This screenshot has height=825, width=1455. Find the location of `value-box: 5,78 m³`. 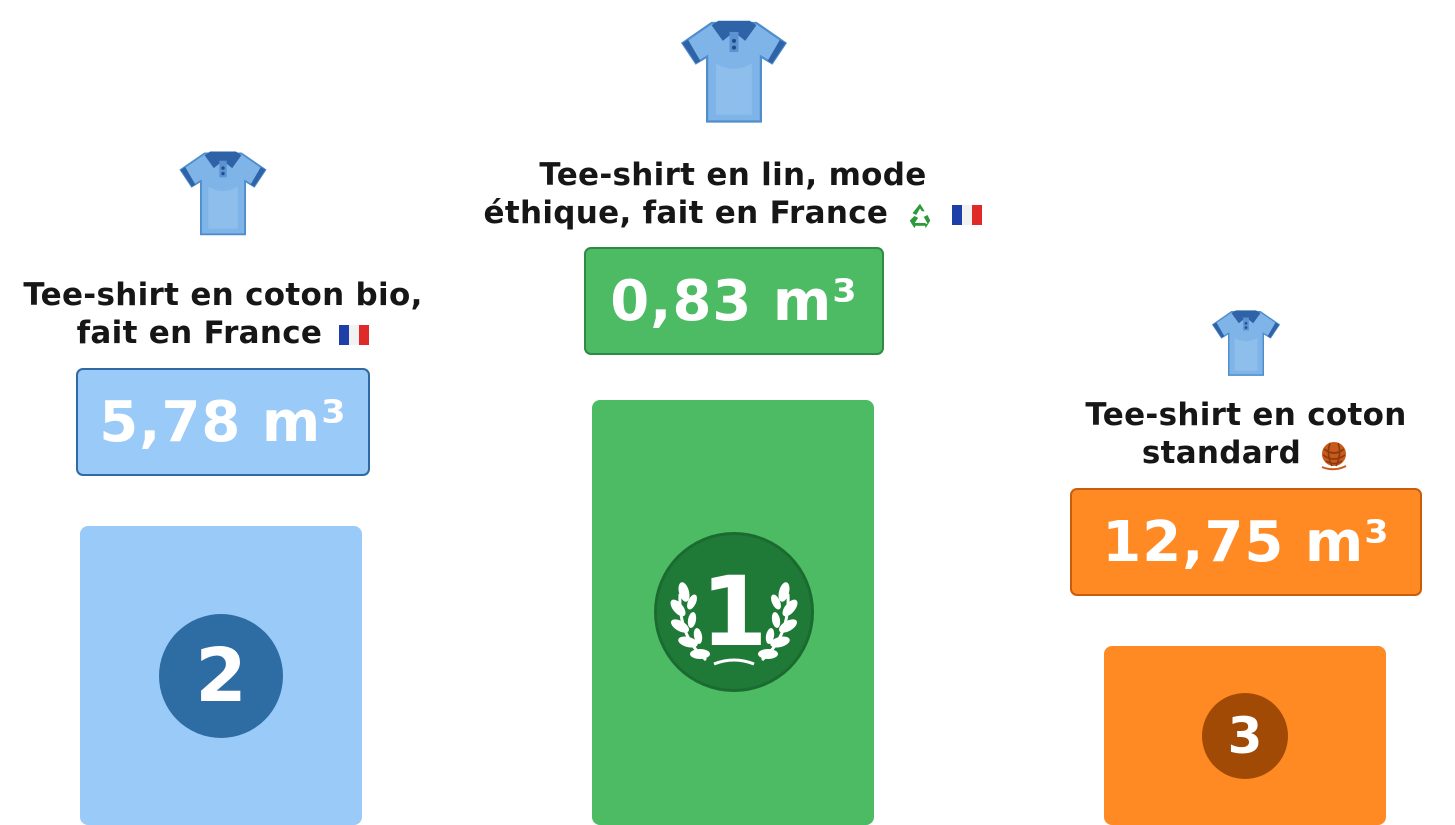

value-box: 5,78 m³ is located at coordinates (223, 422).